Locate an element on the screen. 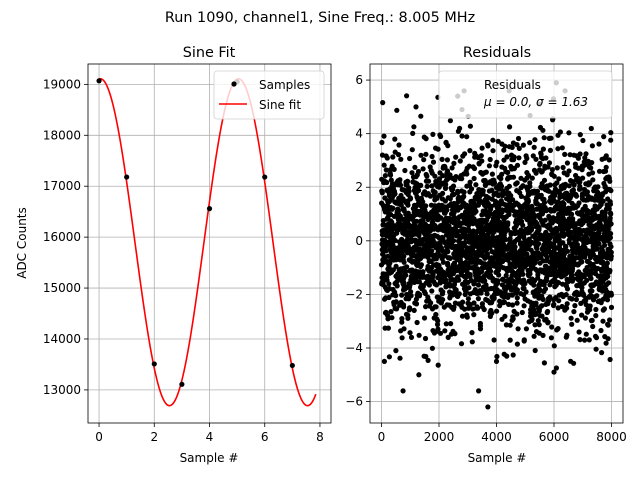 This screenshot has height=484, width=640. y-tick-label: −6 is located at coordinates (354, 402).